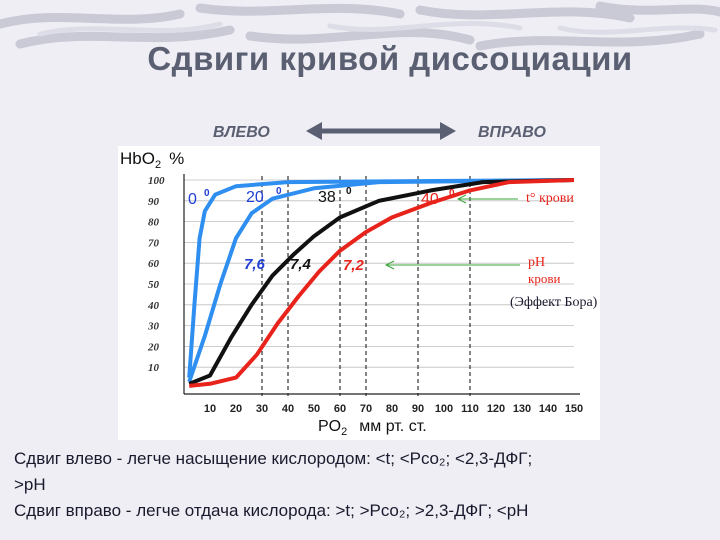 The image size is (720, 540). I want to click on temperature-label: 20, so click(255, 197).